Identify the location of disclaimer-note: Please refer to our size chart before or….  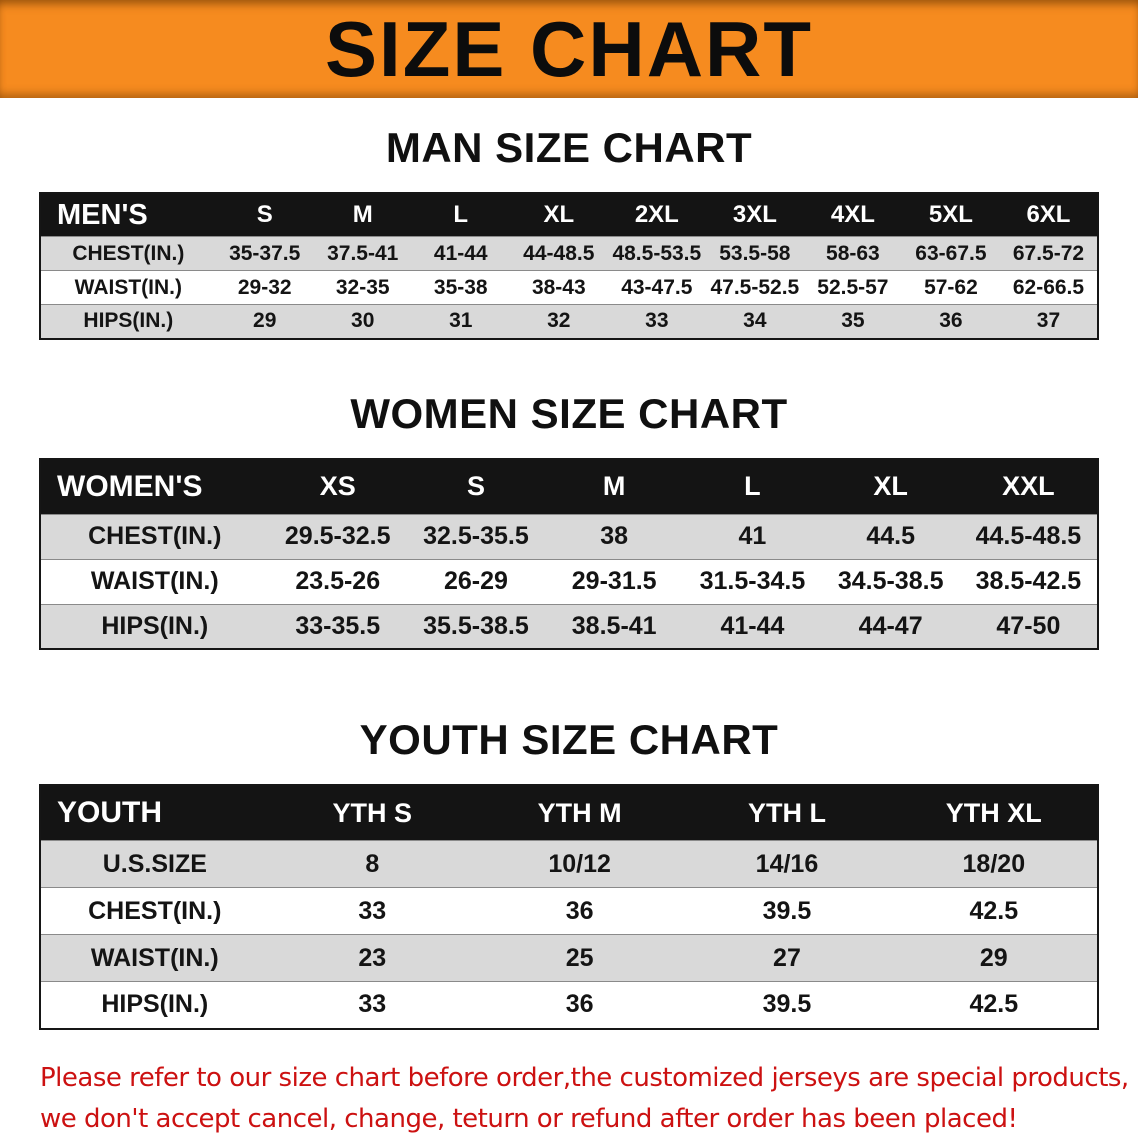
(589, 1099).